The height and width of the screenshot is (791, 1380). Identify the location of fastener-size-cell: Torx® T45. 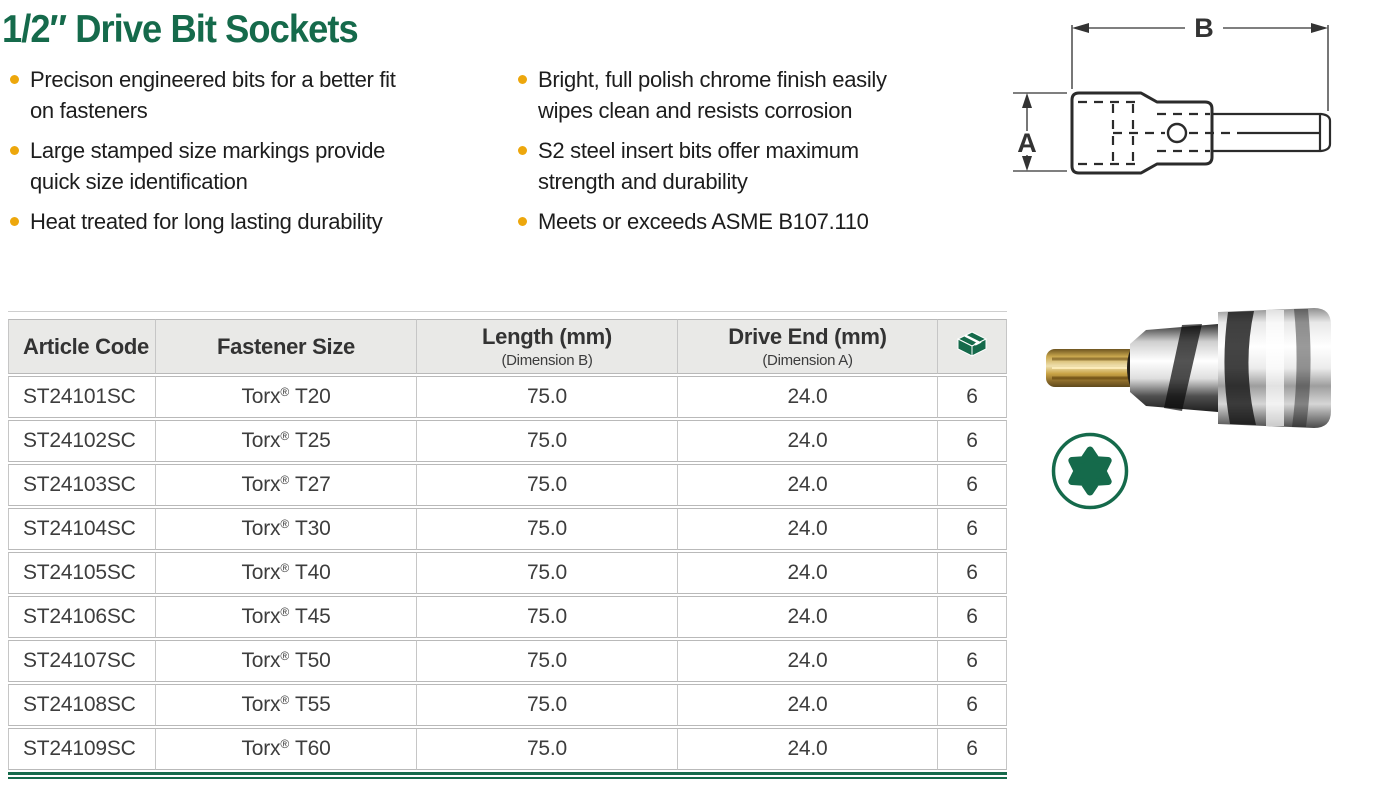
(286, 617).